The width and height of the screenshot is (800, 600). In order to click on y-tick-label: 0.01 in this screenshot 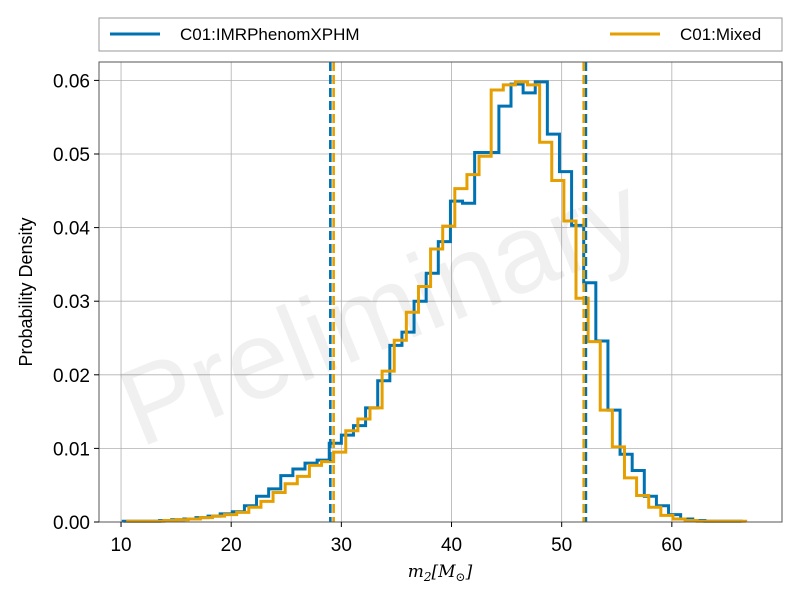, I will do `click(71, 449)`.